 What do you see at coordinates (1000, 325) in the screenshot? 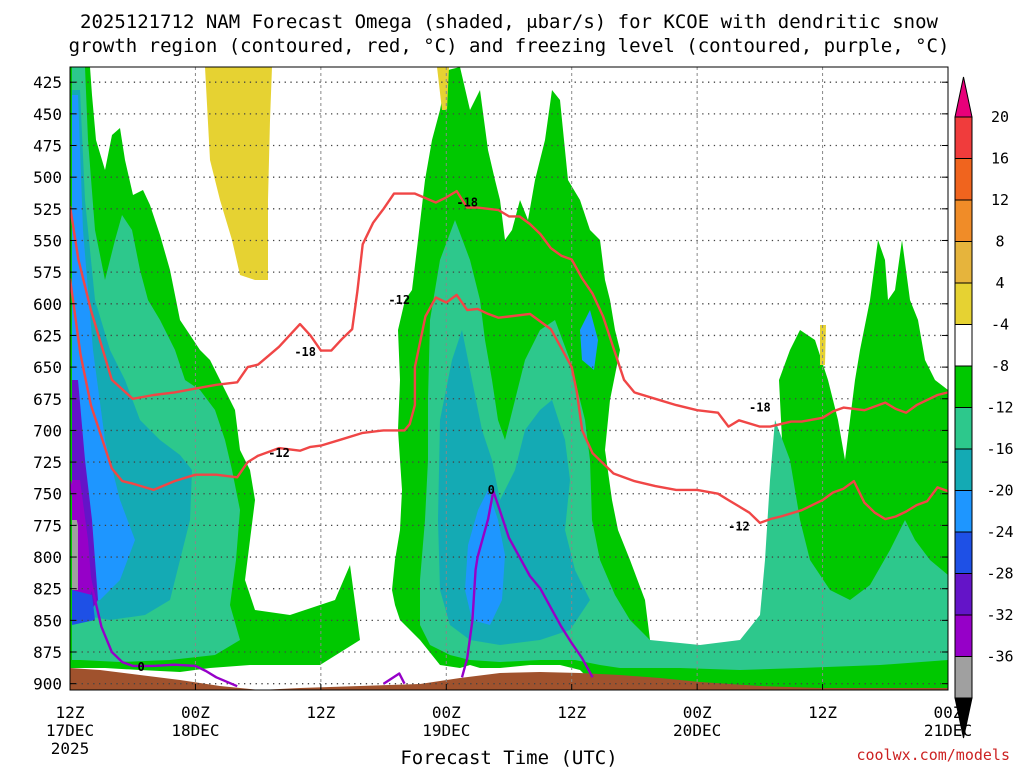
I see `colorbar-label: -4` at bounding box center [1000, 325].